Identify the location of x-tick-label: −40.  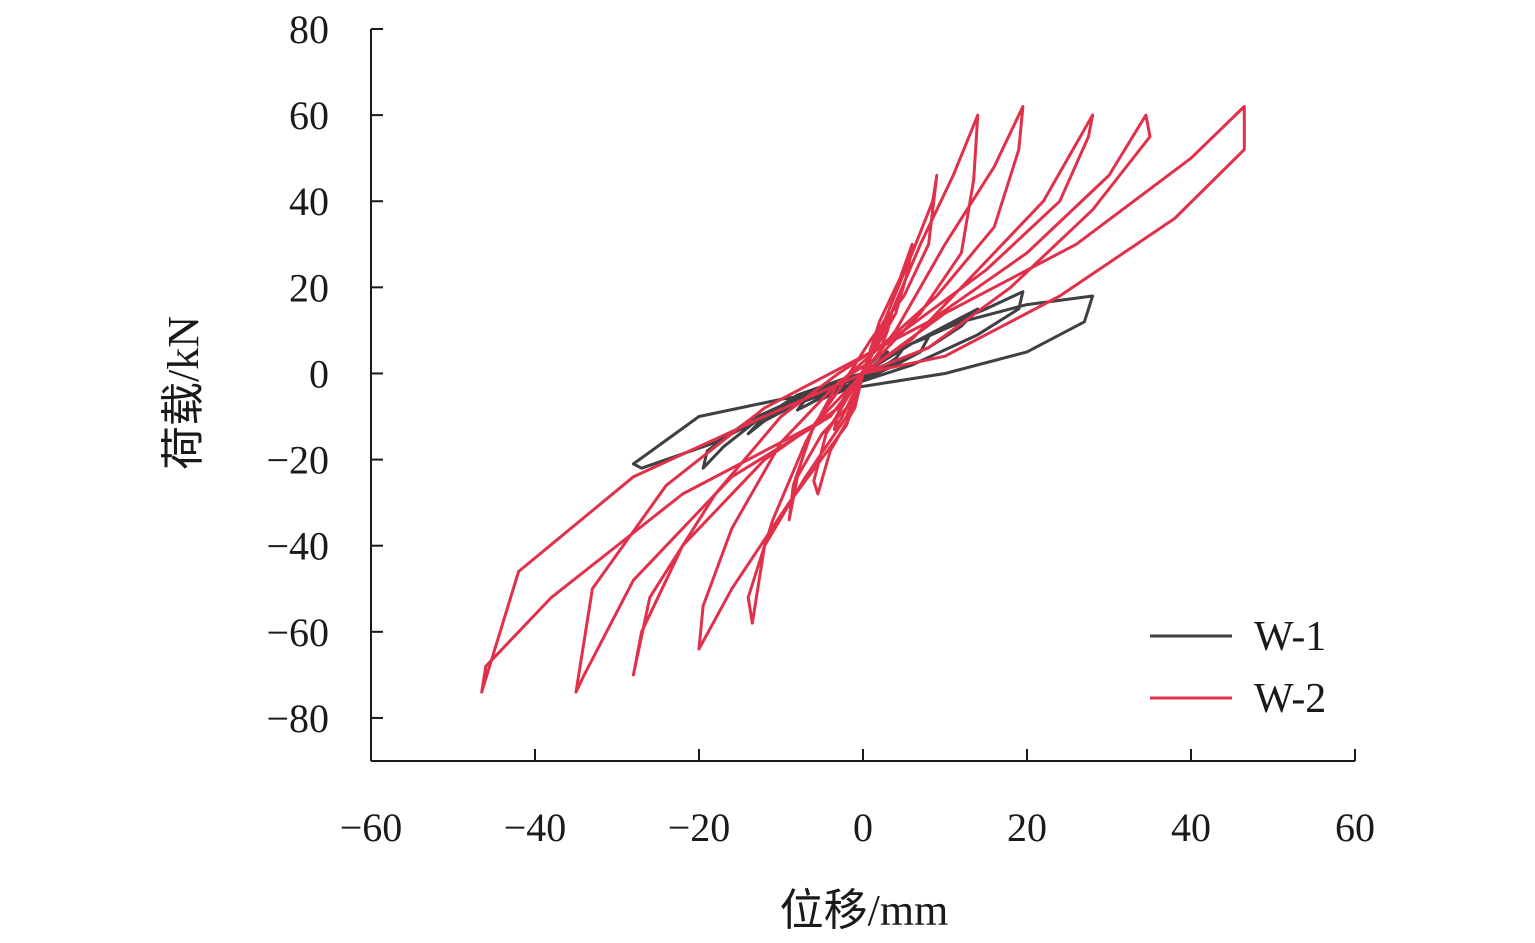
(535, 827).